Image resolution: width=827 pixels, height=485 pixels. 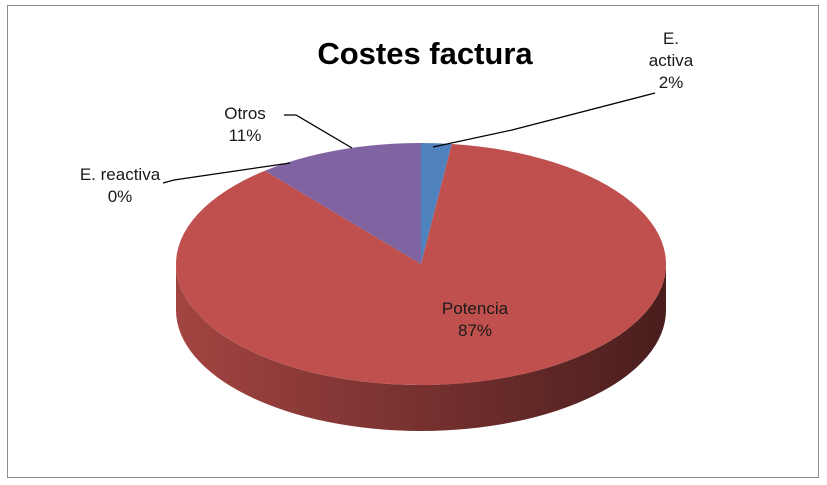 What do you see at coordinates (475, 330) in the screenshot?
I see `value-label: 87%` at bounding box center [475, 330].